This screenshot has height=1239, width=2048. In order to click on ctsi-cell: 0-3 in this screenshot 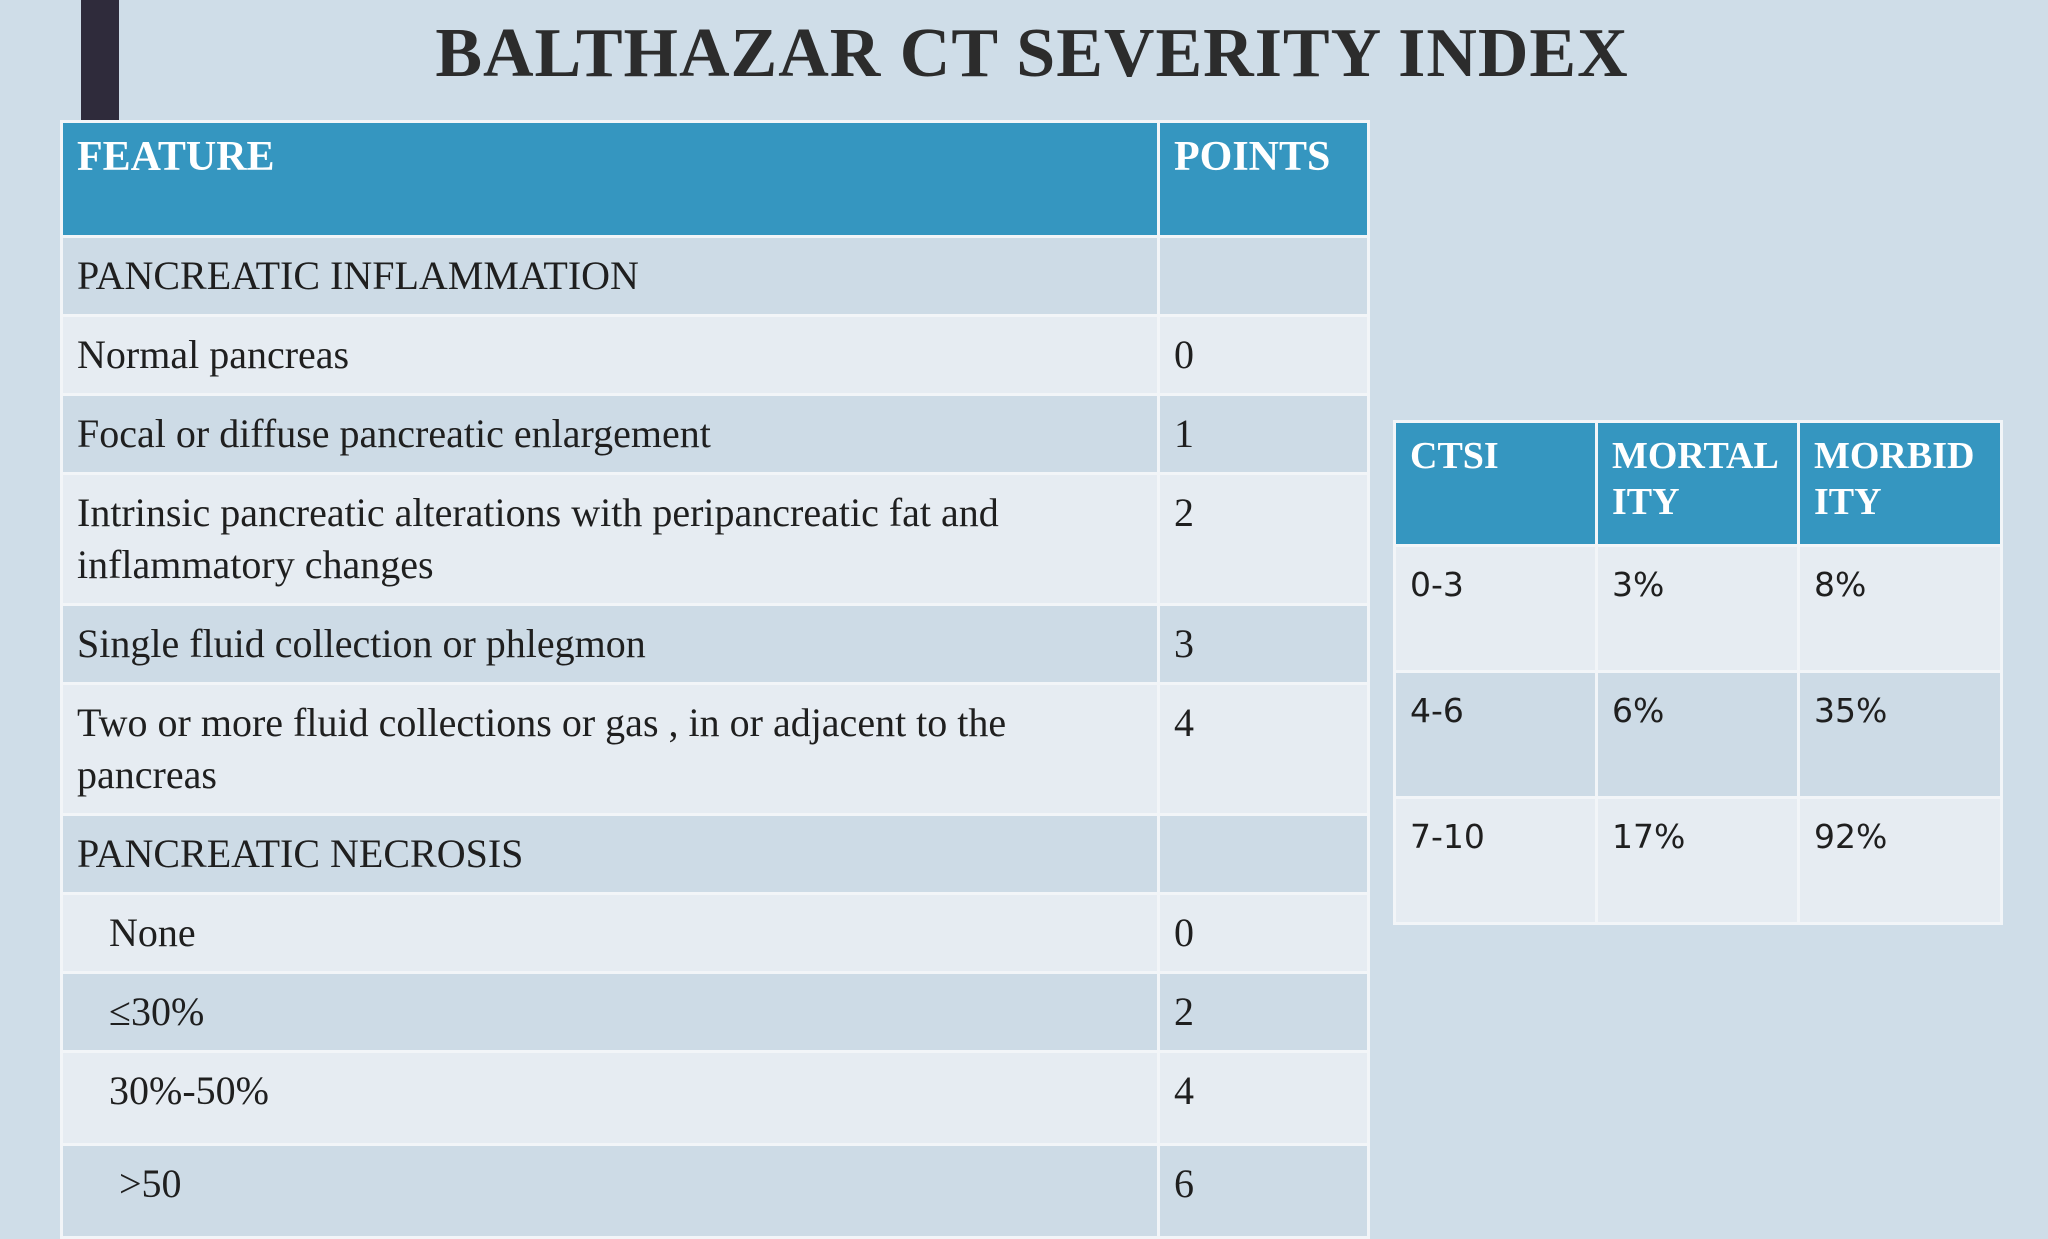, I will do `click(1495, 608)`.